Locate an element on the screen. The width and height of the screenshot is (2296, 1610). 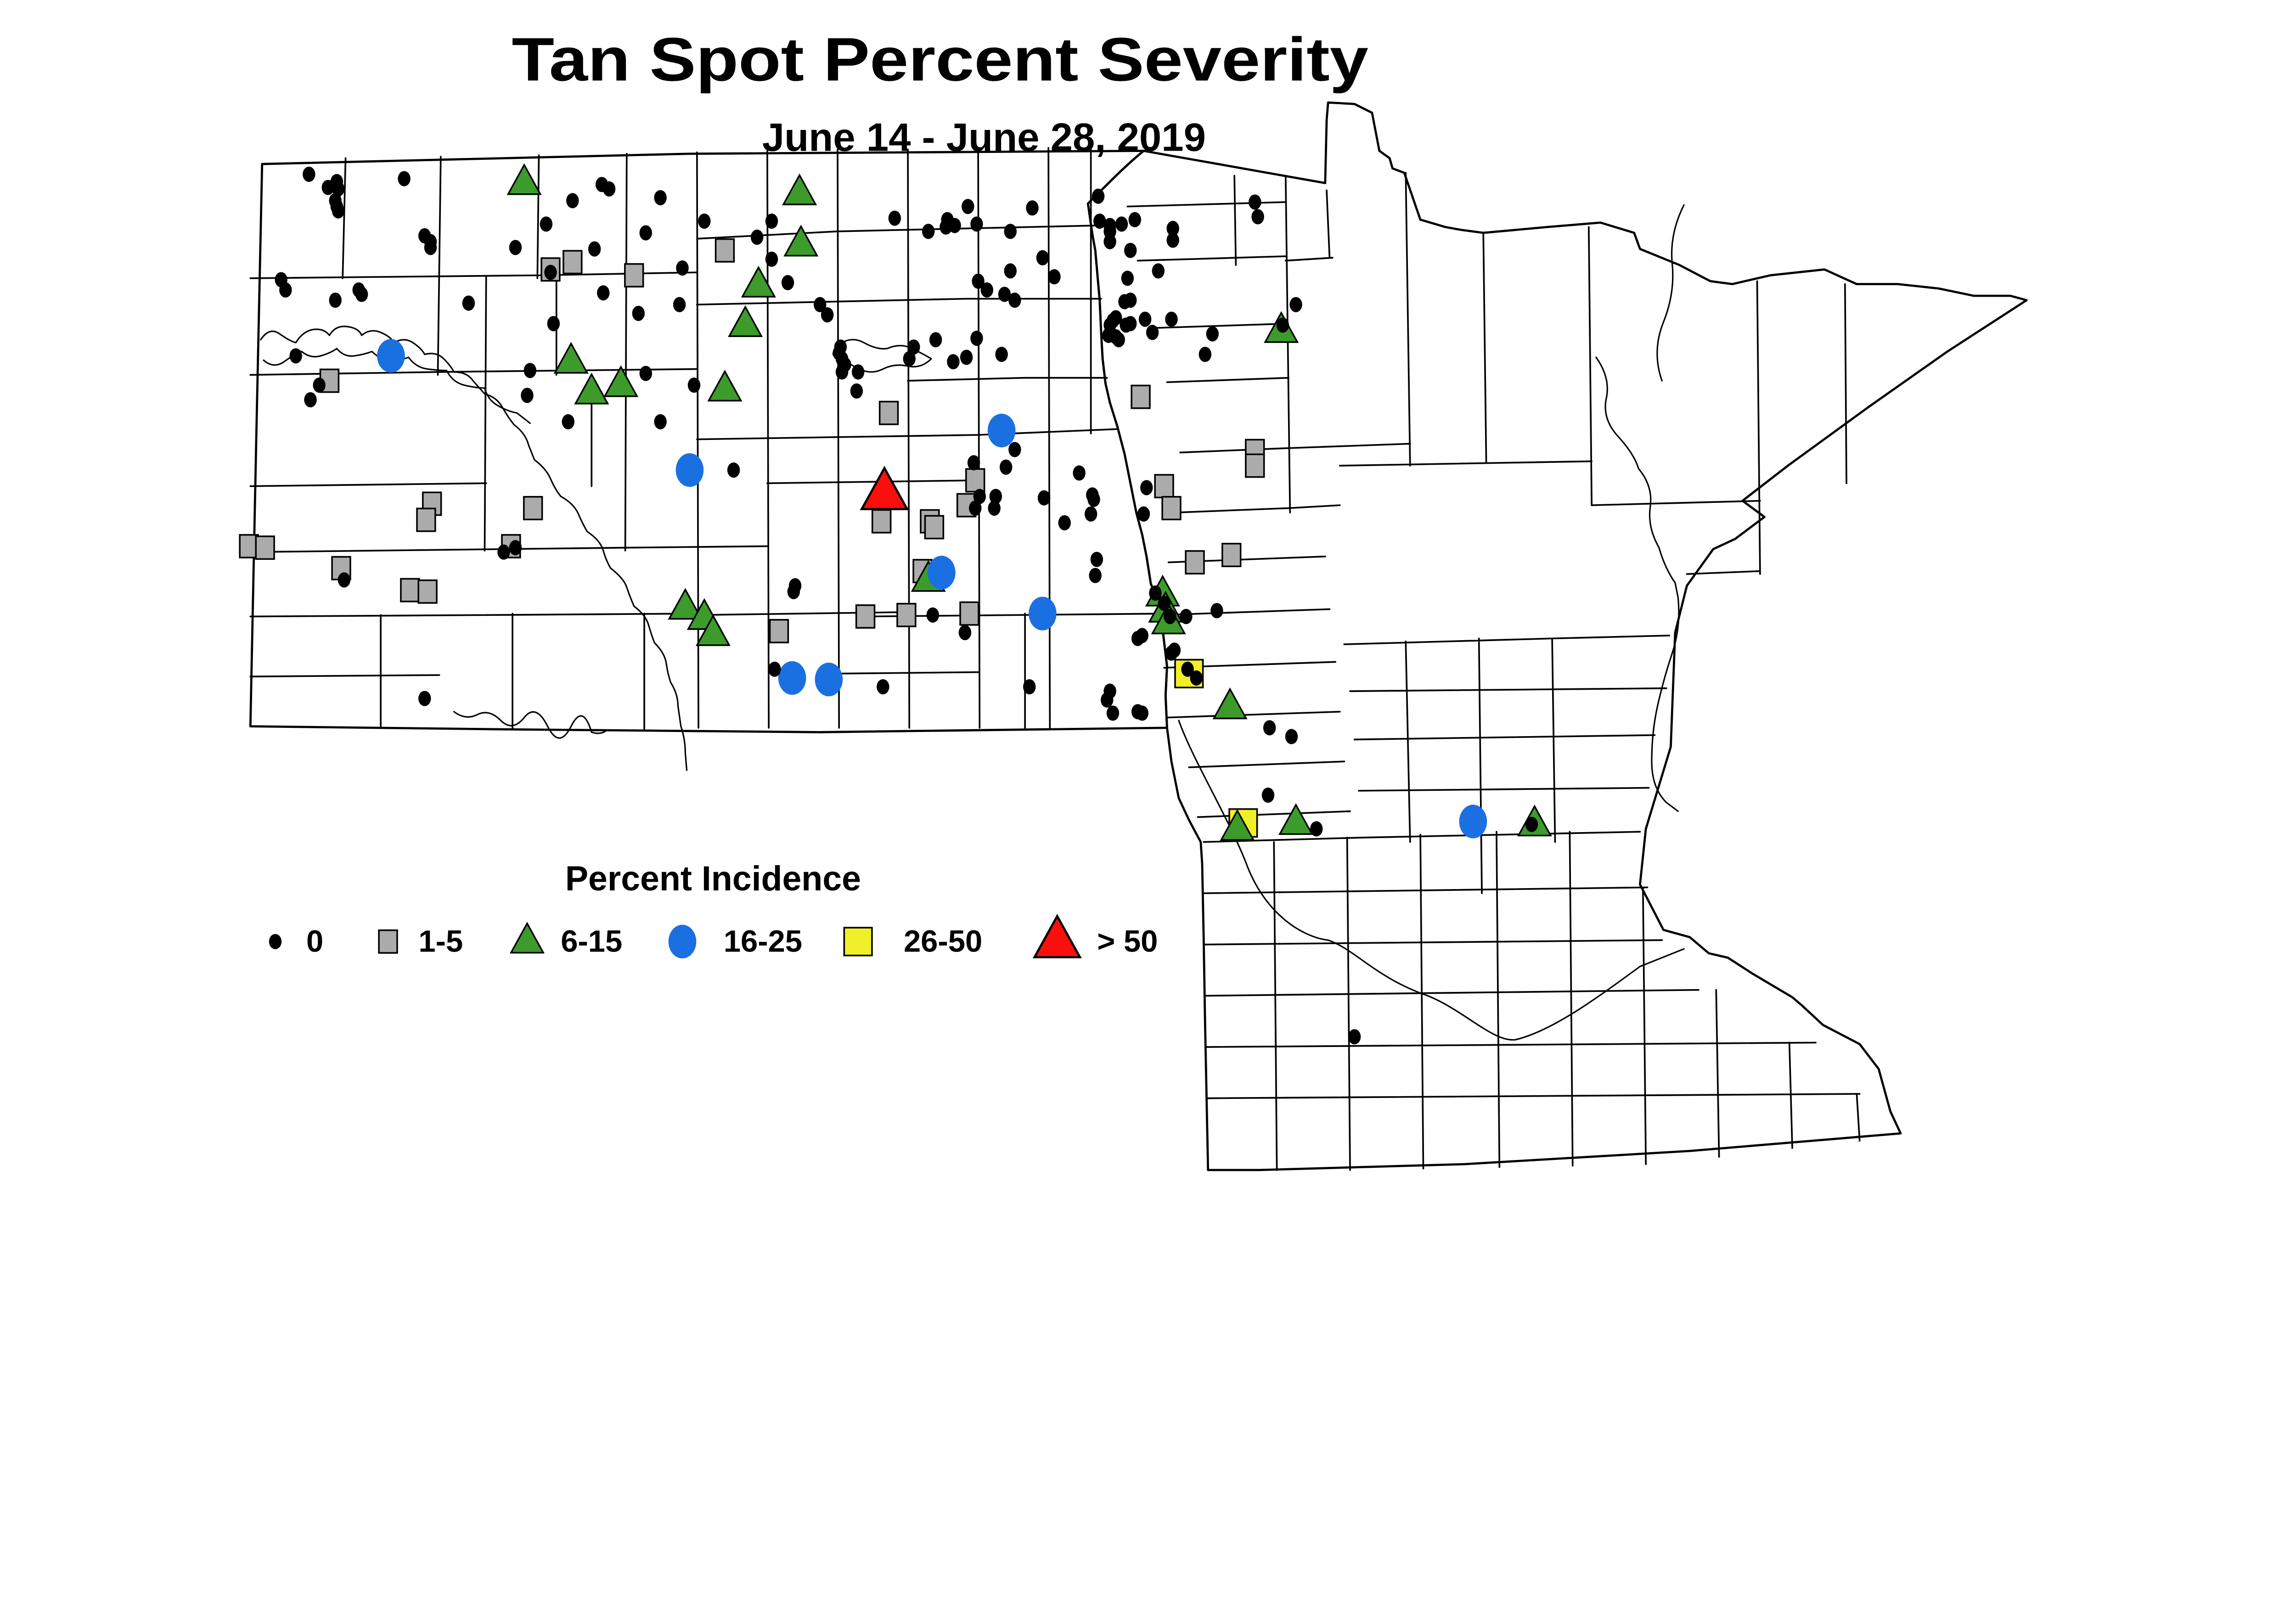
legend: Percent Incidence 0 1-5 6-15 16-25 26-50 > 50 is located at coordinates (713, 909).